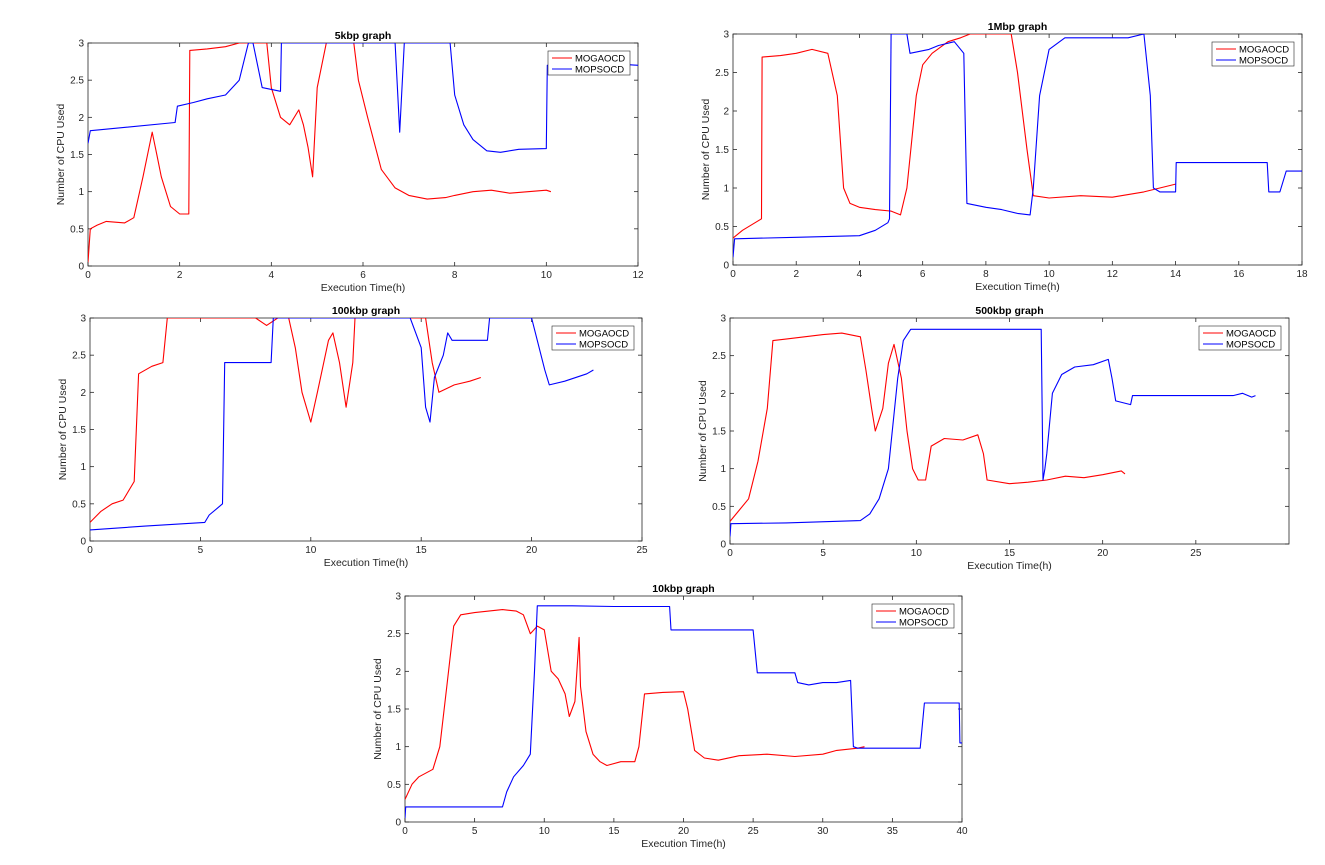 The height and width of the screenshot is (865, 1325). What do you see at coordinates (1239, 274) in the screenshot?
I see `x-tick-label: 16` at bounding box center [1239, 274].